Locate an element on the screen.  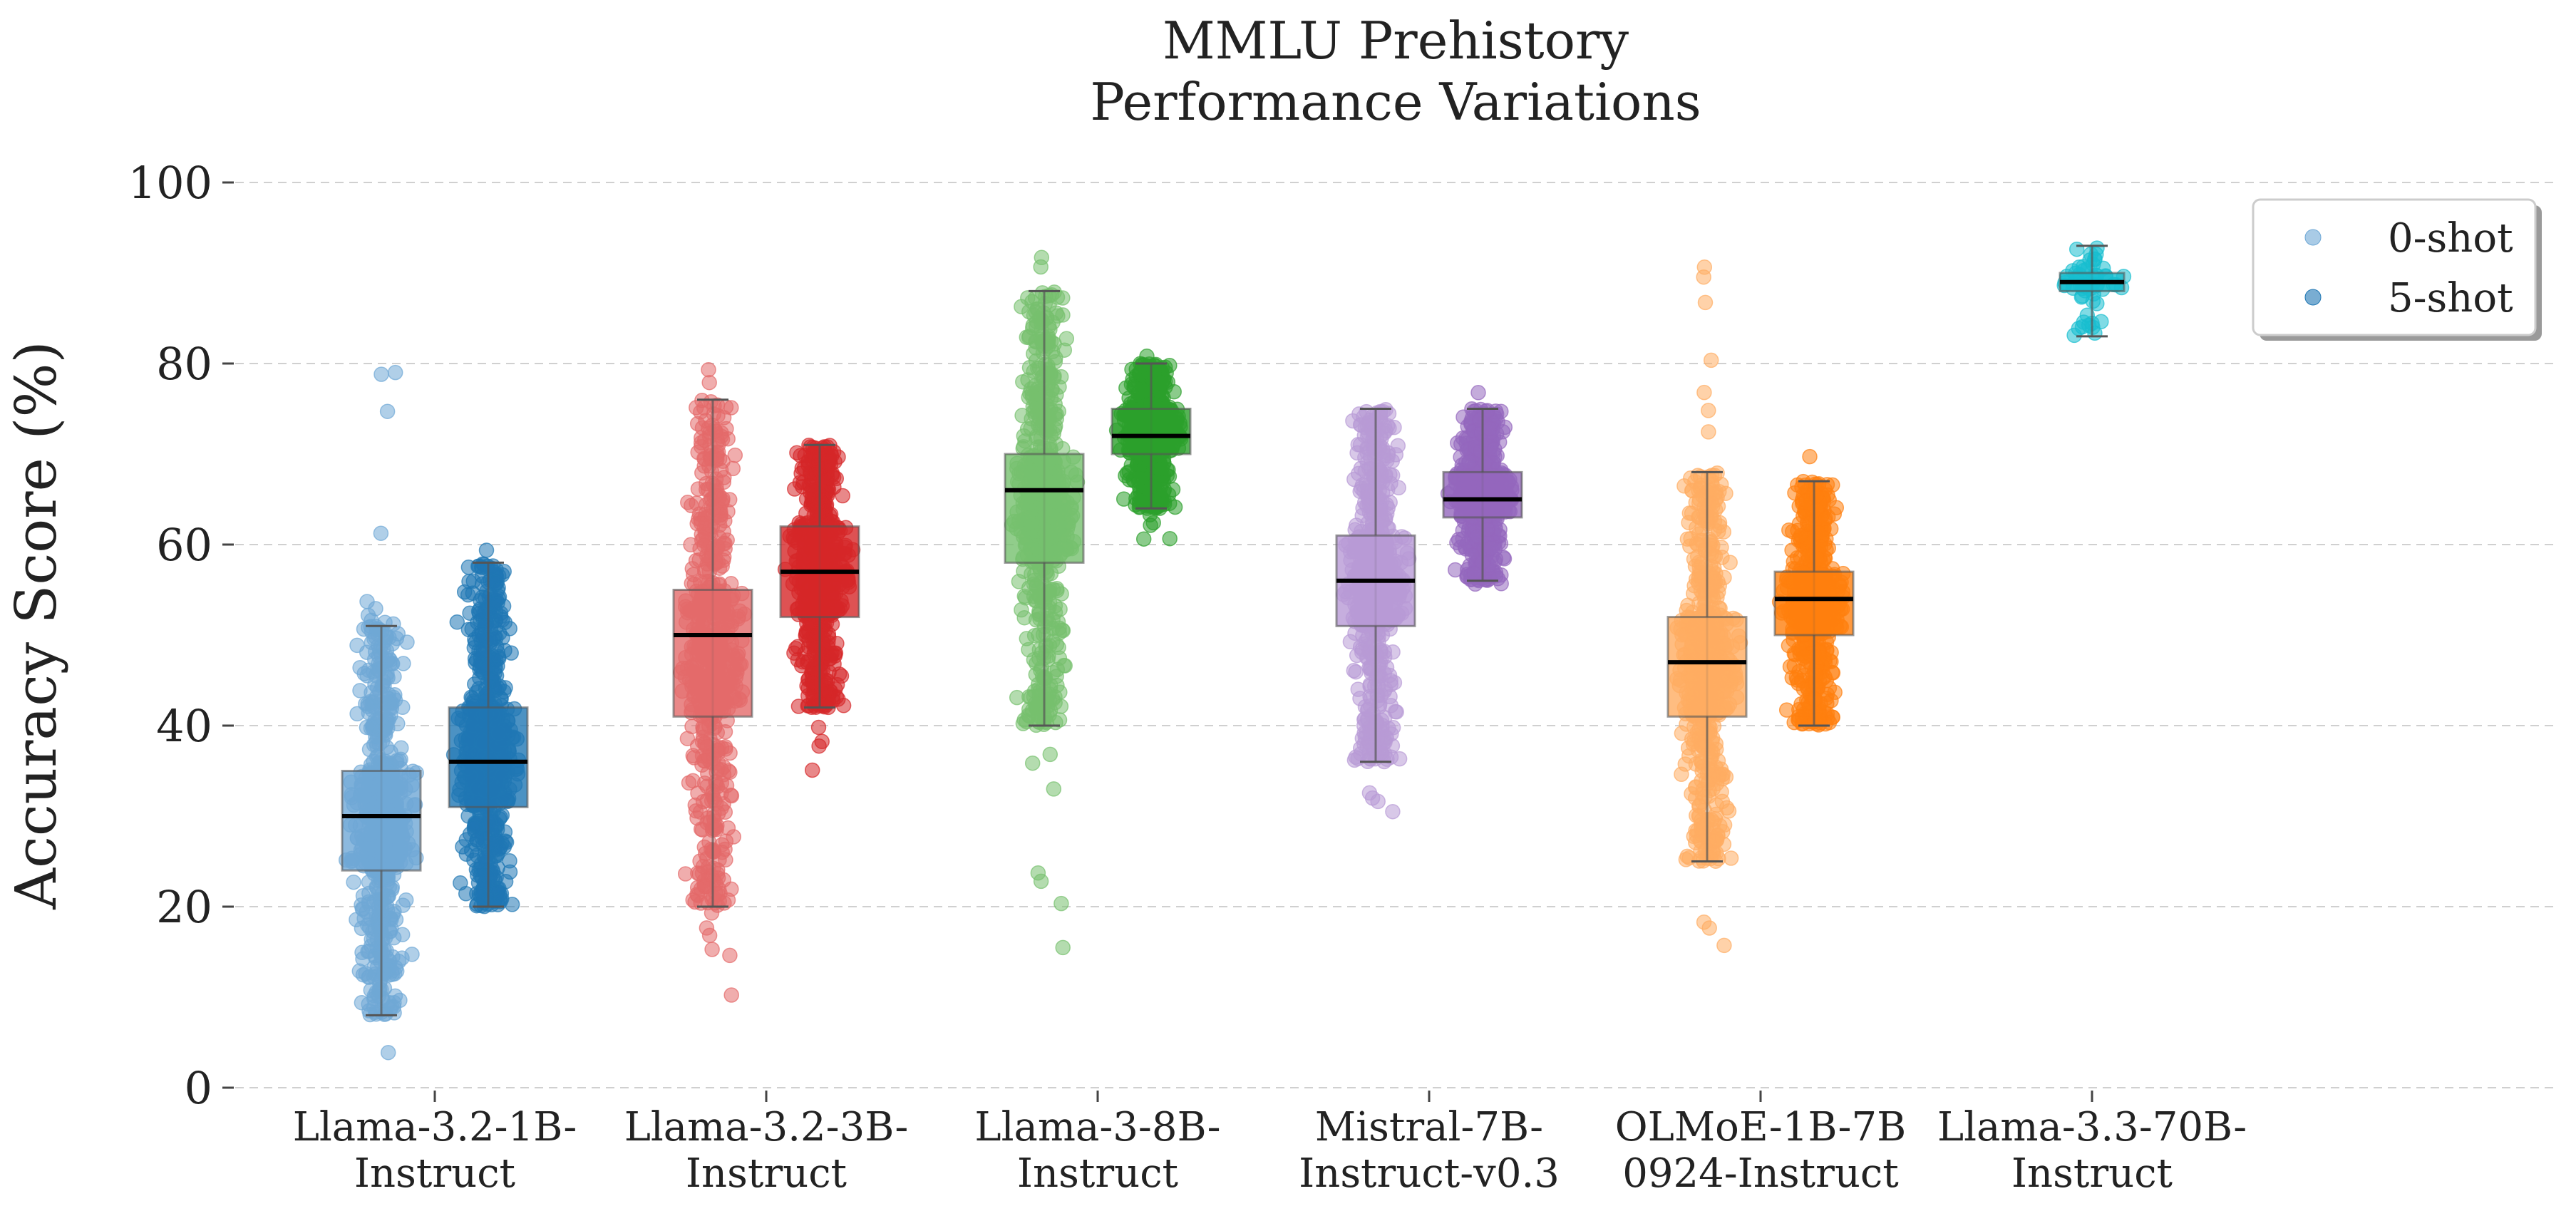
y-tick-label: 0 is located at coordinates (198, 1088).